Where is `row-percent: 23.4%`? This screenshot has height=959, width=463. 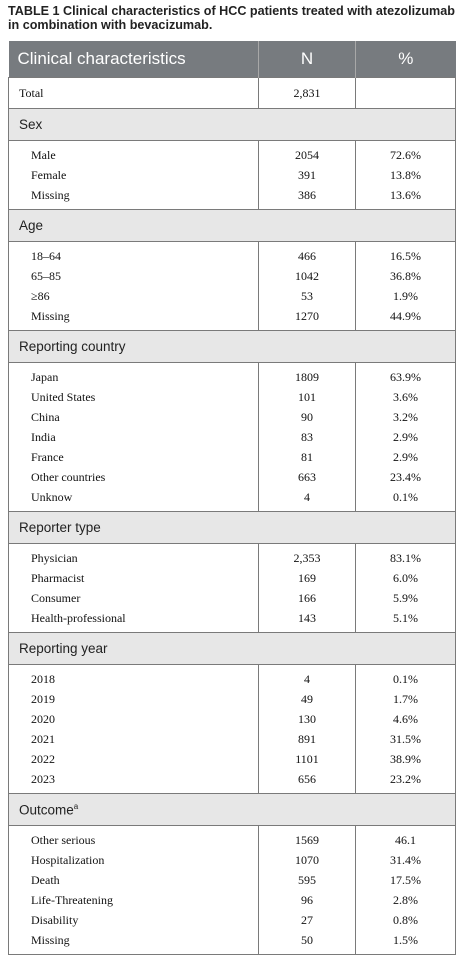 row-percent: 23.4% is located at coordinates (405, 477).